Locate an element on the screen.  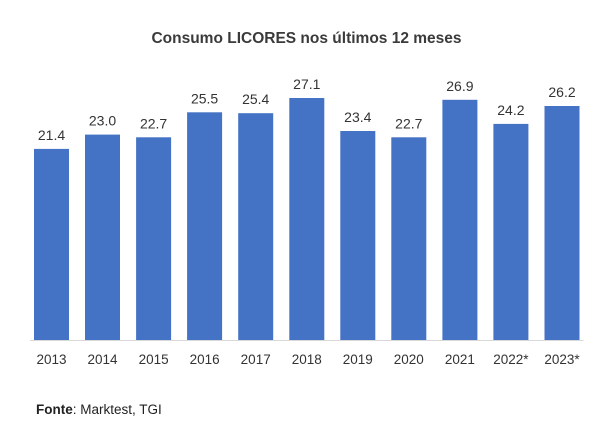
bar-2023-est is located at coordinates (562, 223).